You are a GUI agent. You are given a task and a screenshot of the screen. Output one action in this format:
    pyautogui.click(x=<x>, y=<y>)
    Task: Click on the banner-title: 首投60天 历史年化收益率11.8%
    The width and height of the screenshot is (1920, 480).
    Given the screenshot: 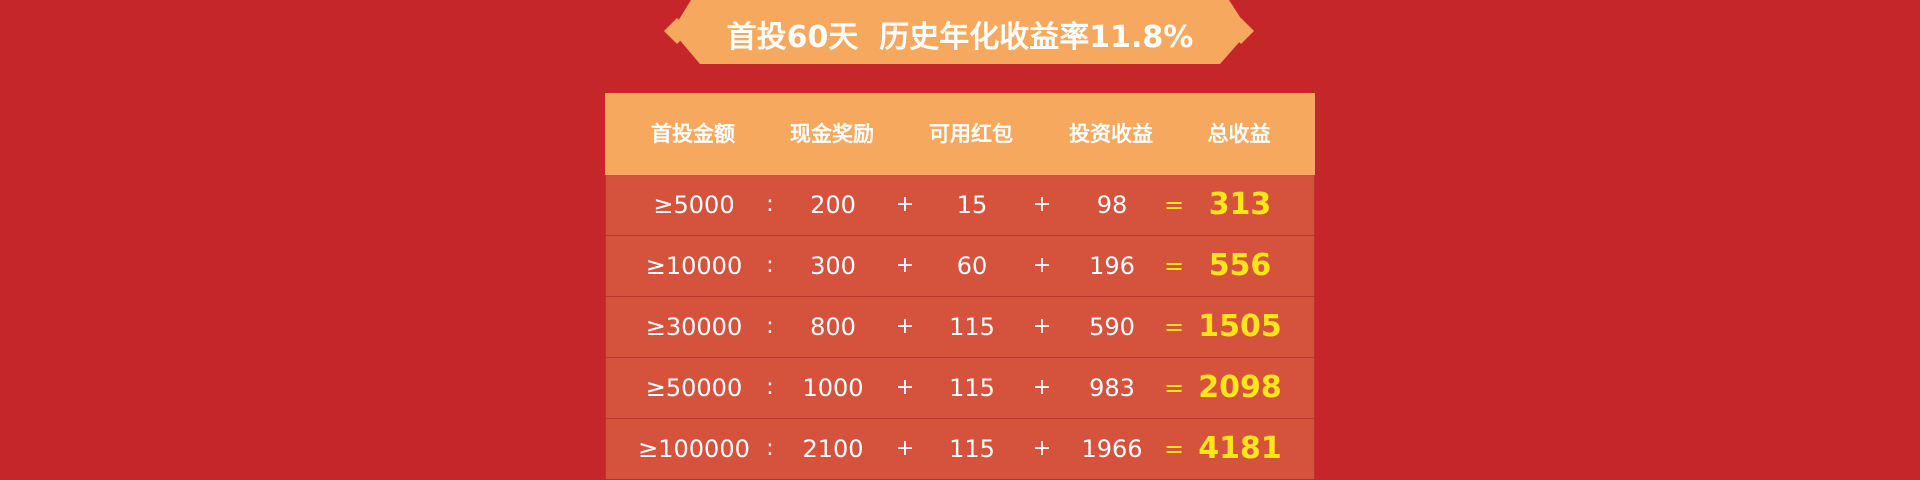 What is the action you would take?
    pyautogui.click(x=960, y=37)
    